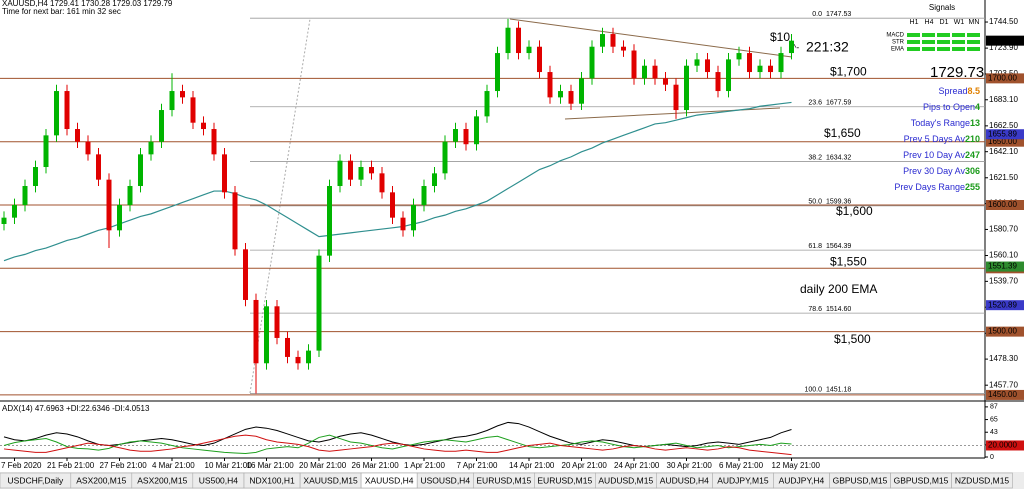 This screenshot has width=1024, height=489. Describe the element at coordinates (1002, 394) in the screenshot. I see `level-tag-label: 1450.00` at that location.